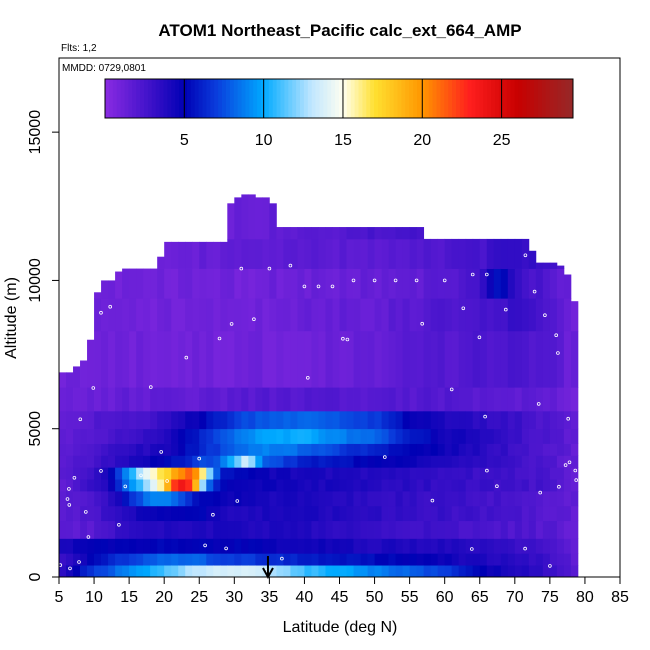  What do you see at coordinates (199, 597) in the screenshot?
I see `x-tick-label: 25` at bounding box center [199, 597].